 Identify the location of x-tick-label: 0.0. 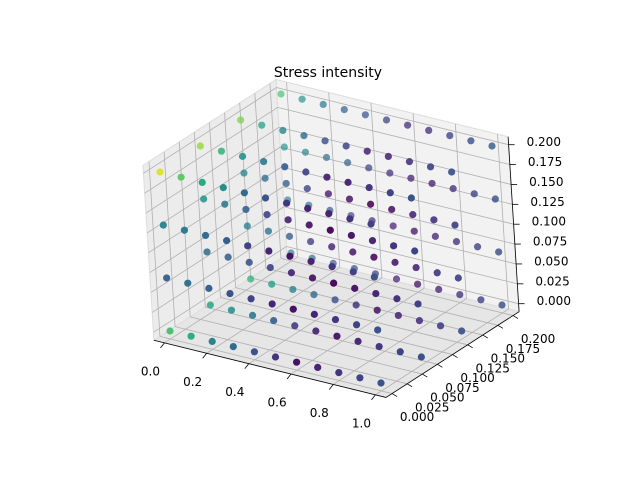
(150, 371).